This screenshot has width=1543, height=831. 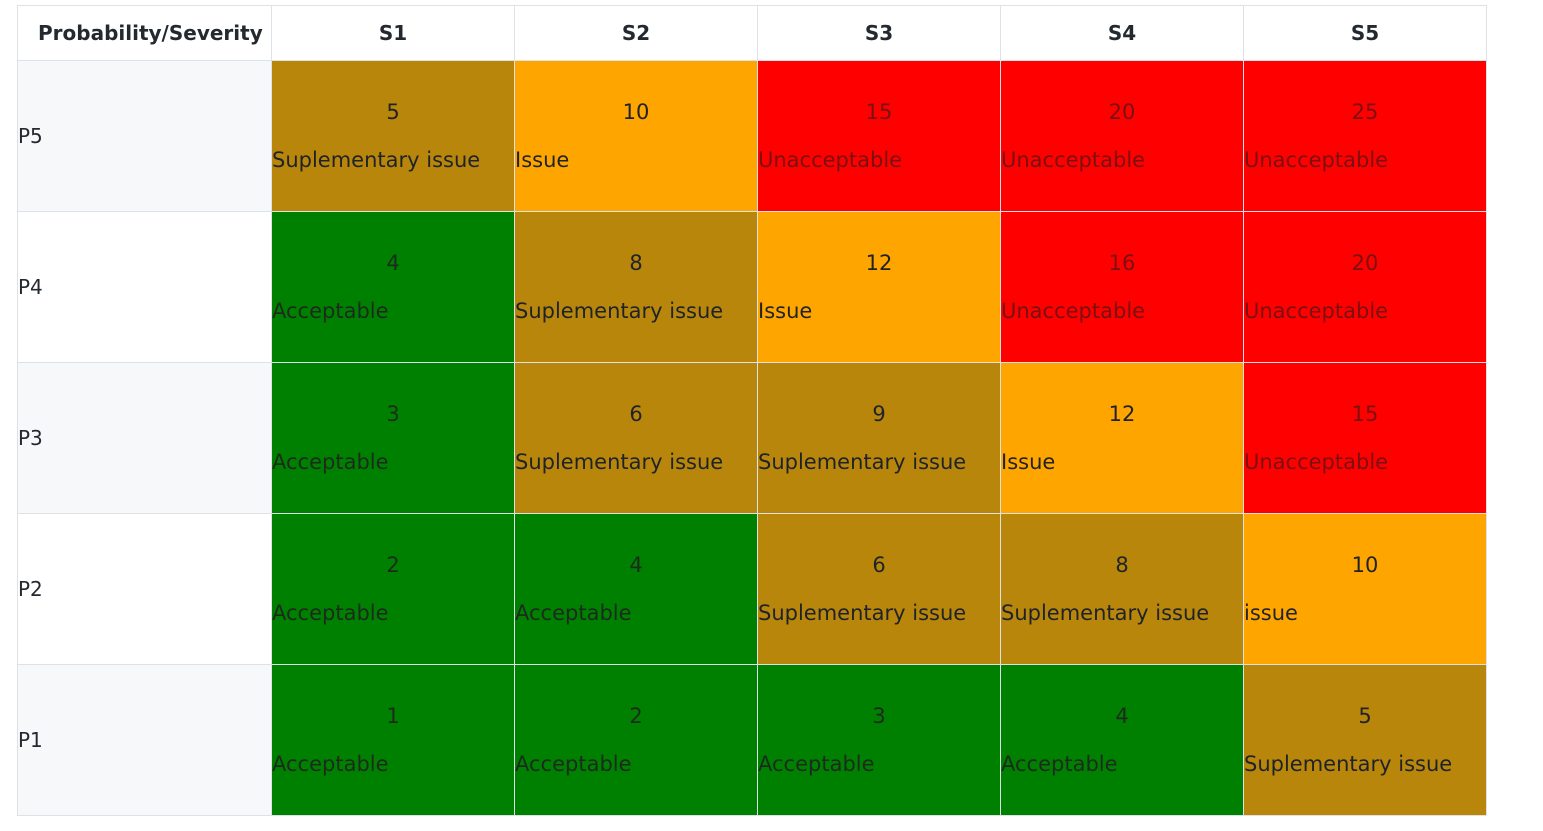 I want to click on risk-cell: 25 Unacceptable, so click(x=1365, y=136).